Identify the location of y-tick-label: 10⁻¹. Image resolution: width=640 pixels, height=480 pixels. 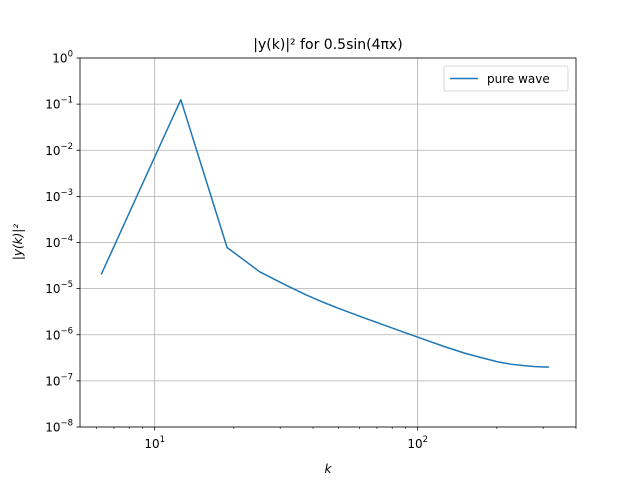
(59, 104).